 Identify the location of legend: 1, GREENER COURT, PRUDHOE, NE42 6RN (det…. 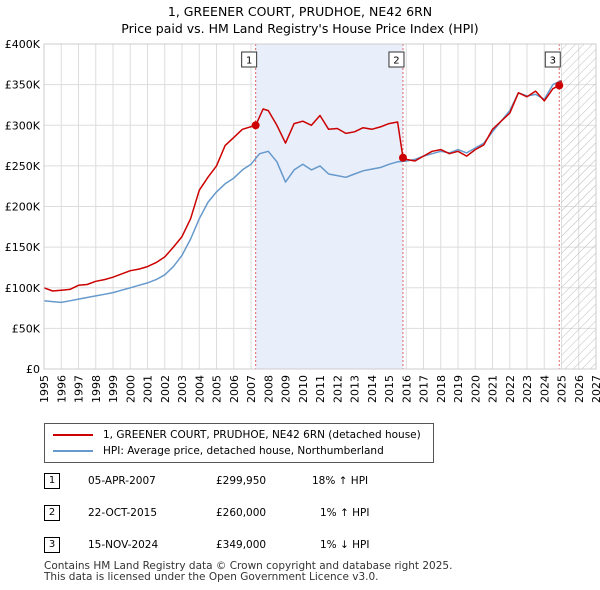
(239, 443).